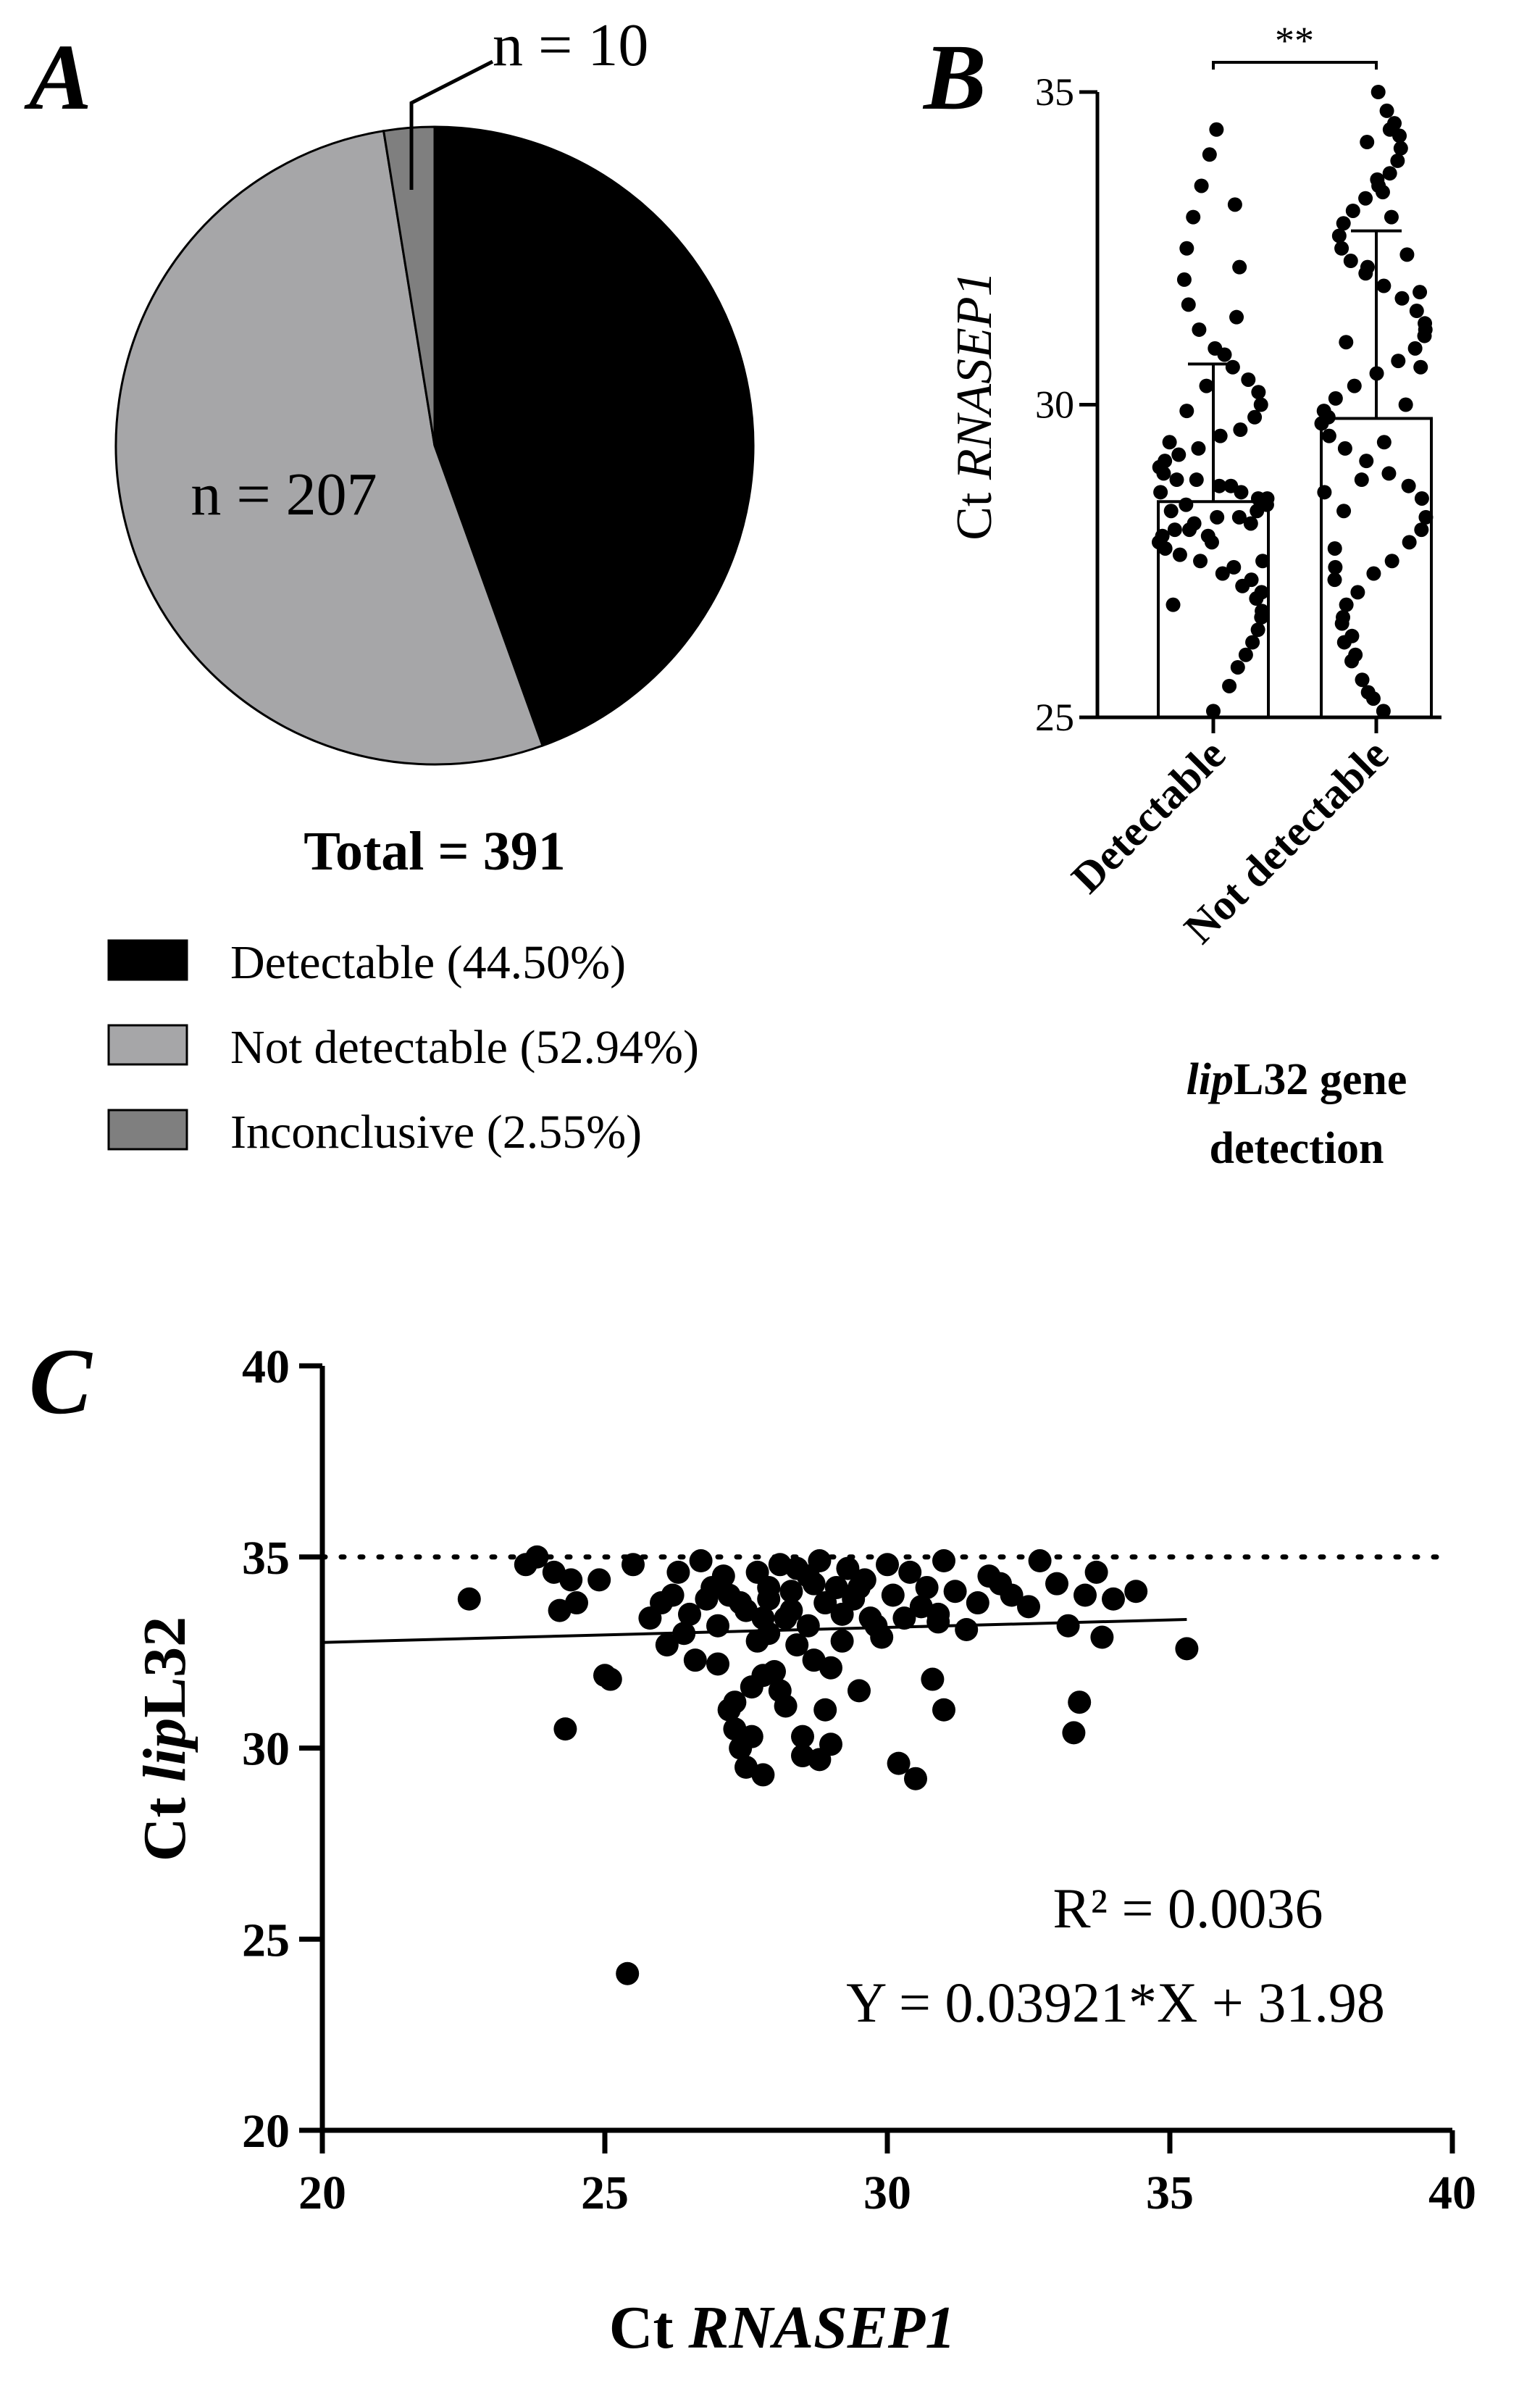 Image resolution: width=1540 pixels, height=2381 pixels. I want to click on c-y-tick-label: 40, so click(266, 1367).